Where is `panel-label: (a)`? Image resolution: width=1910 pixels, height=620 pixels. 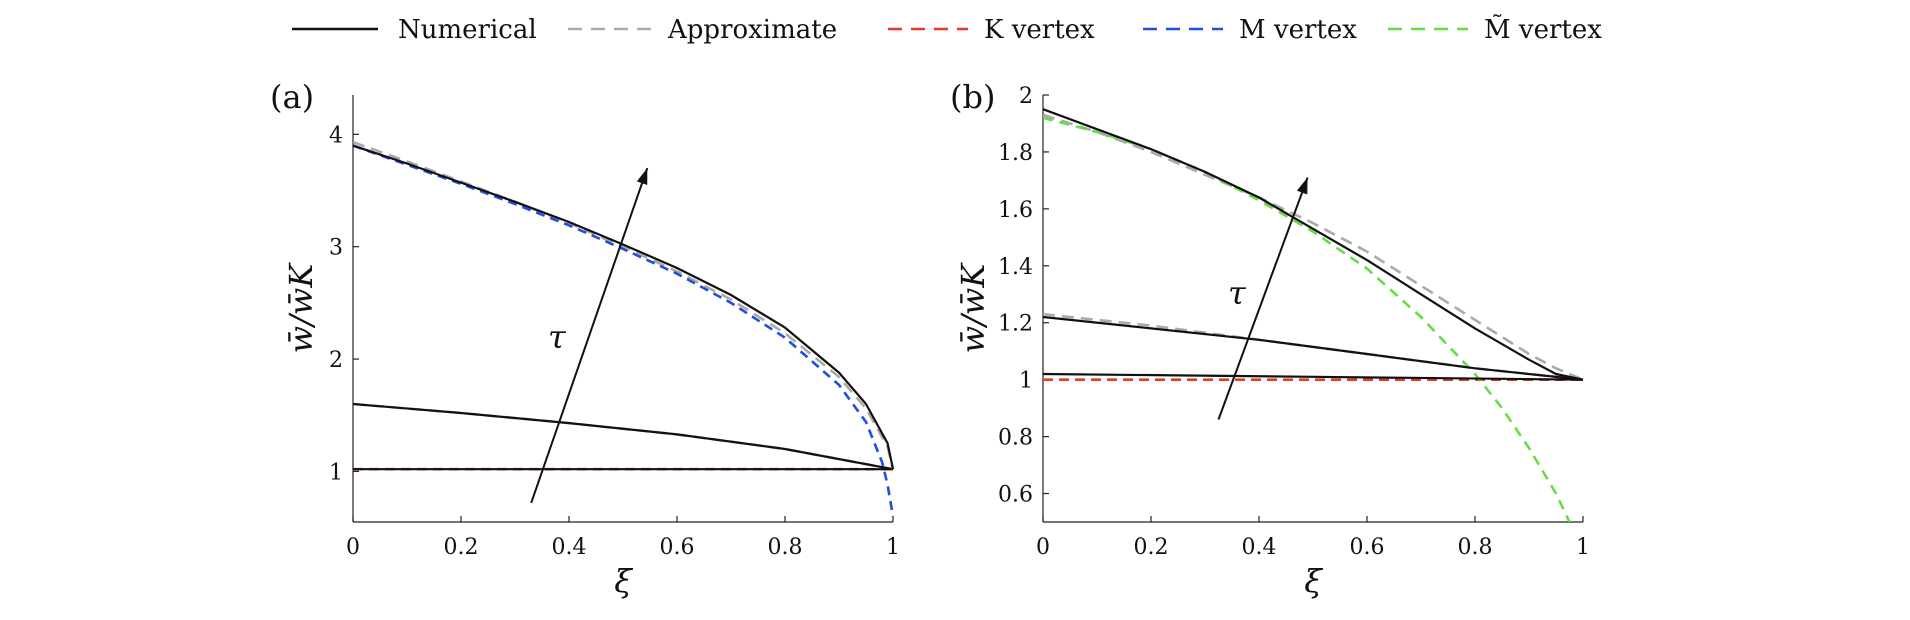
panel-label: (a) is located at coordinates (292, 97).